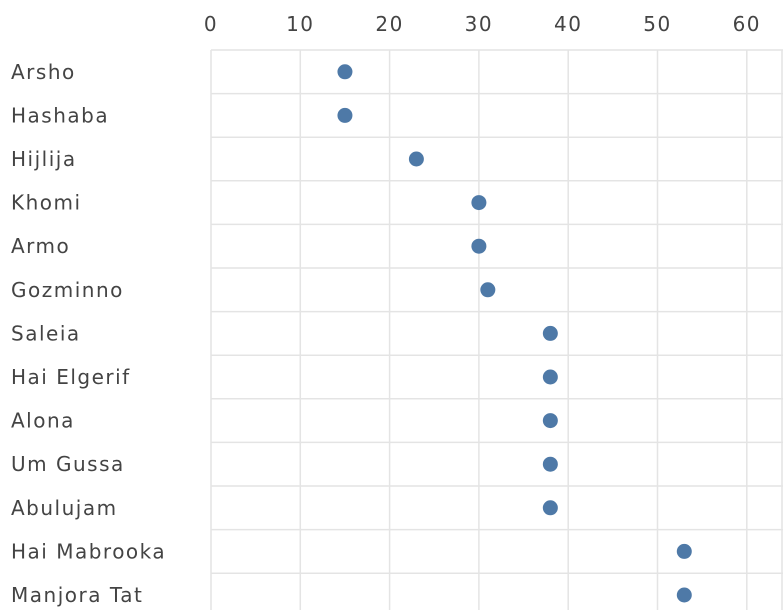  I want to click on x-tick-label: 30, so click(479, 24).